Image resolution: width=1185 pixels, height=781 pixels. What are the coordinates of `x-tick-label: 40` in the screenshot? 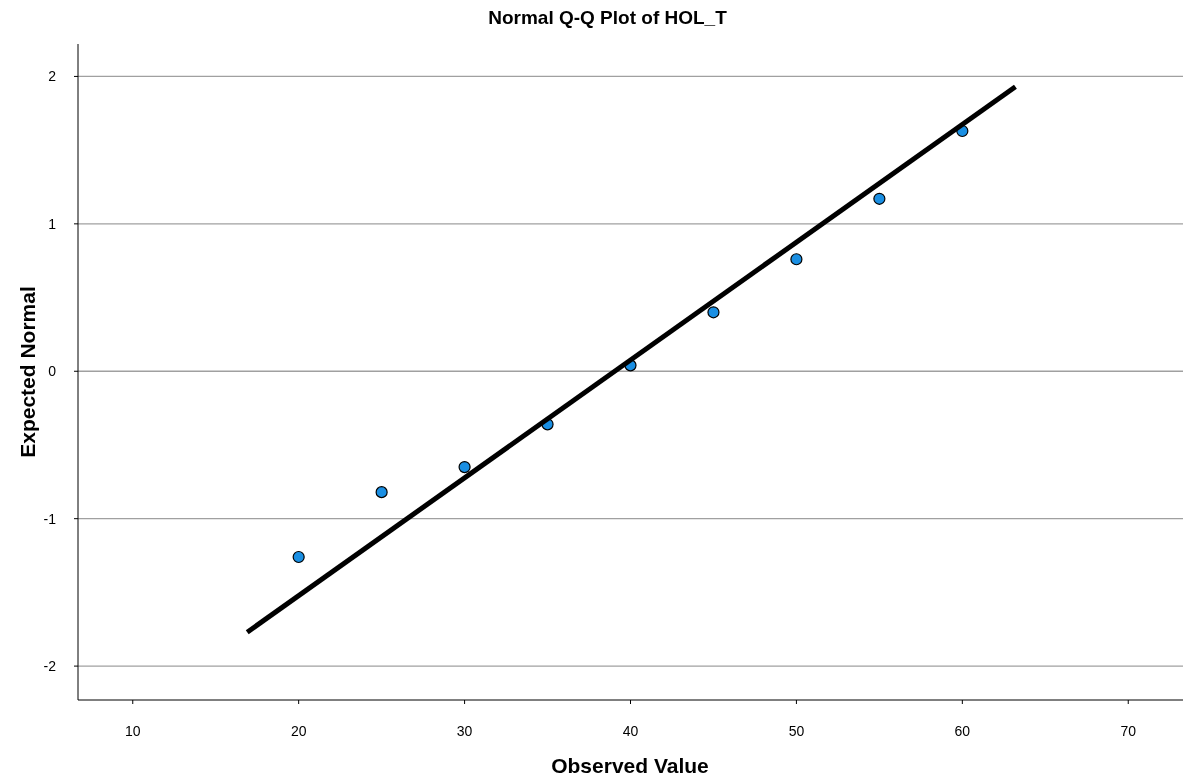 It's located at (630, 731).